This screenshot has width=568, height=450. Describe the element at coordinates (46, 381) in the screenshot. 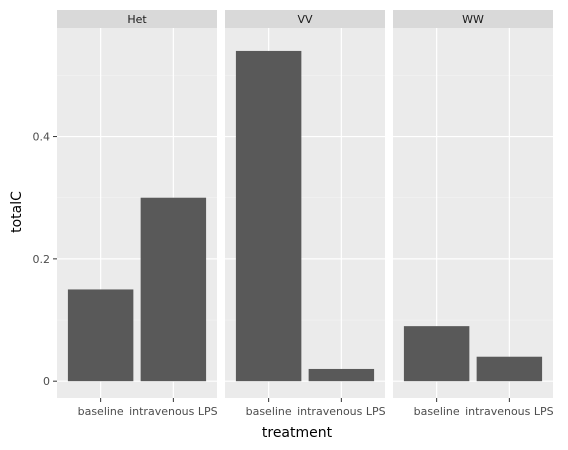

I see `y-tick-label: 0` at that location.